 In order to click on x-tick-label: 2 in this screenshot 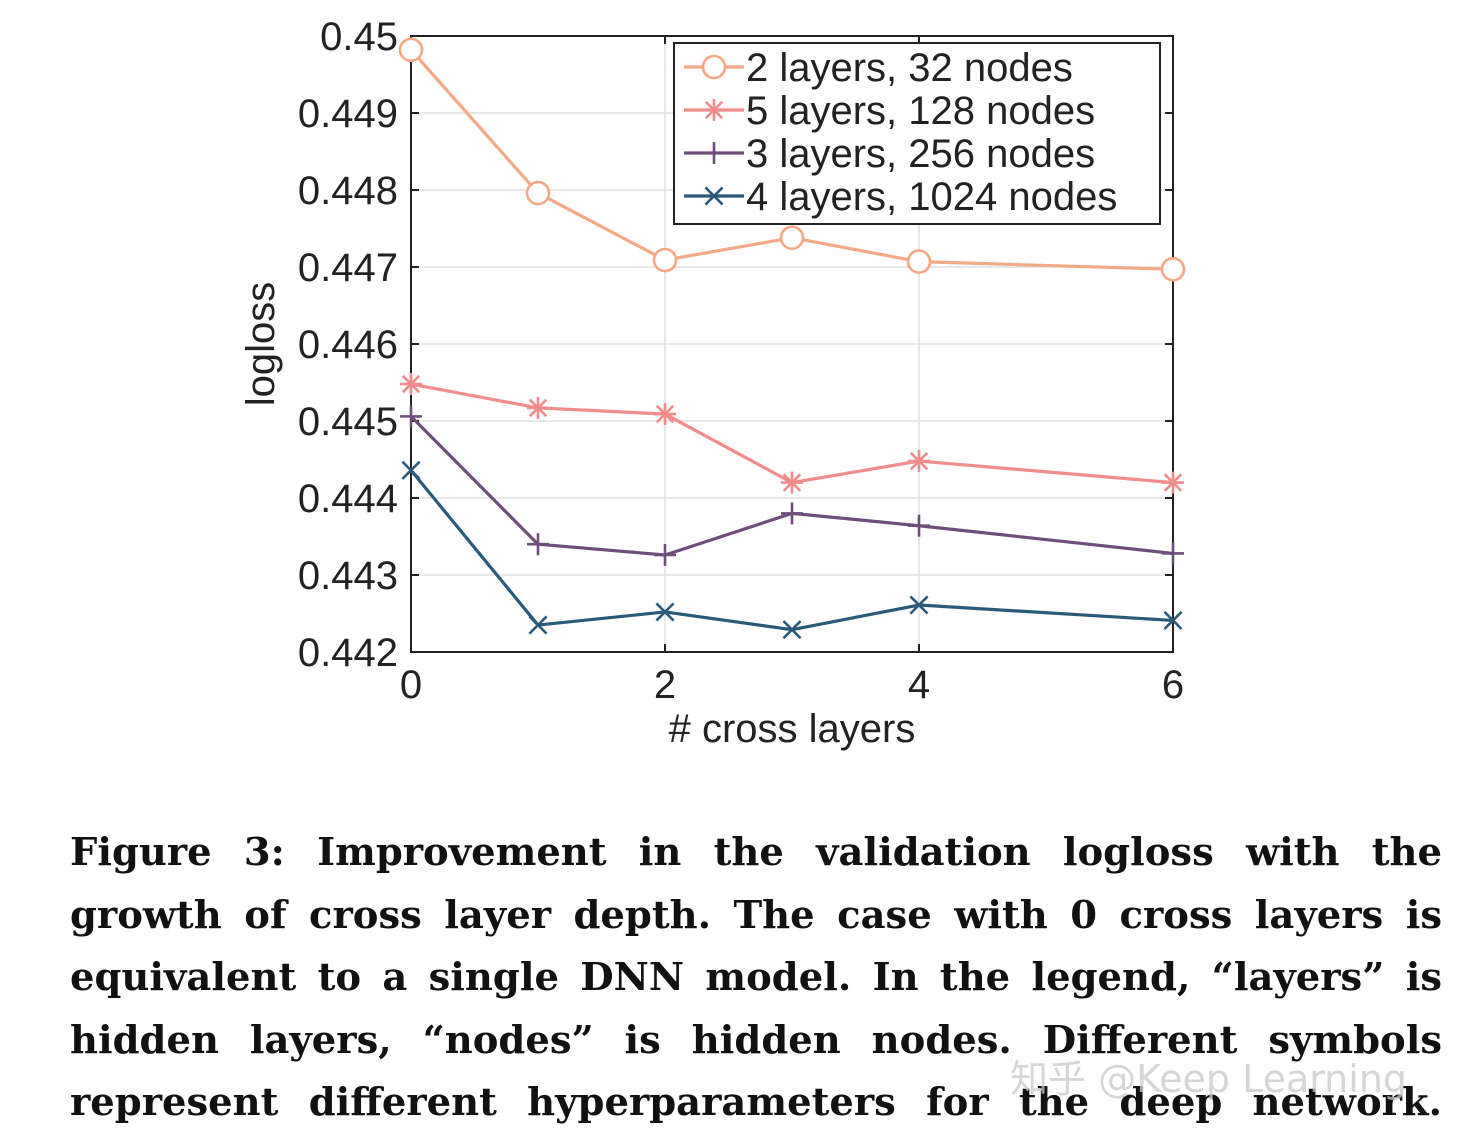, I will do `click(665, 685)`.